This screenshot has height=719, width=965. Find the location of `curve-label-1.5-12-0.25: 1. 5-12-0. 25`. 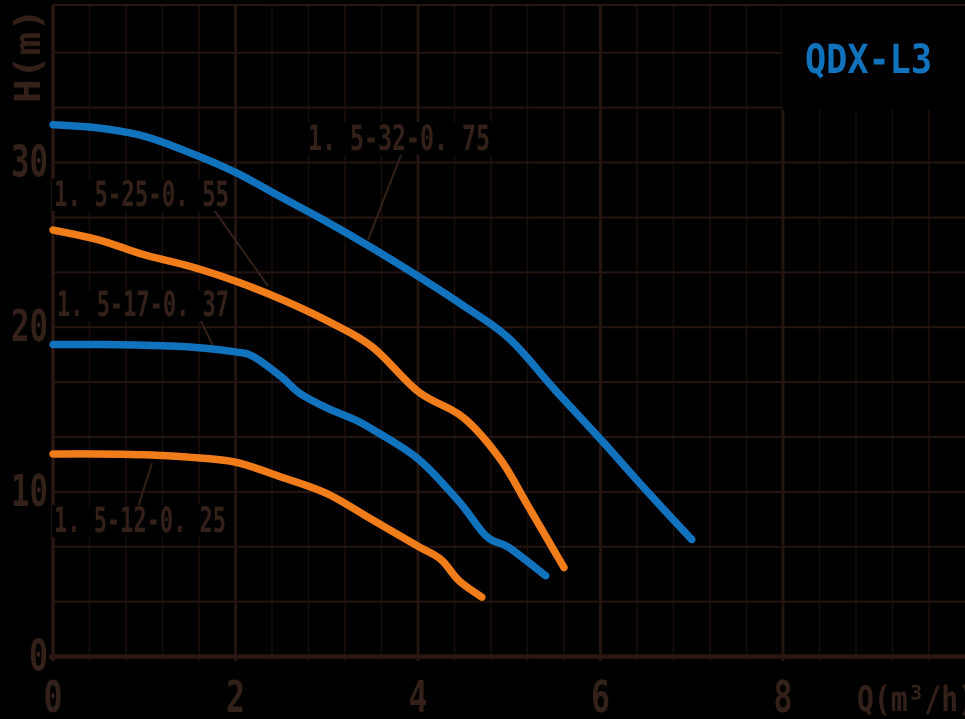

curve-label-1.5-12-0.25: 1. 5-12-0. 25 is located at coordinates (140, 521).